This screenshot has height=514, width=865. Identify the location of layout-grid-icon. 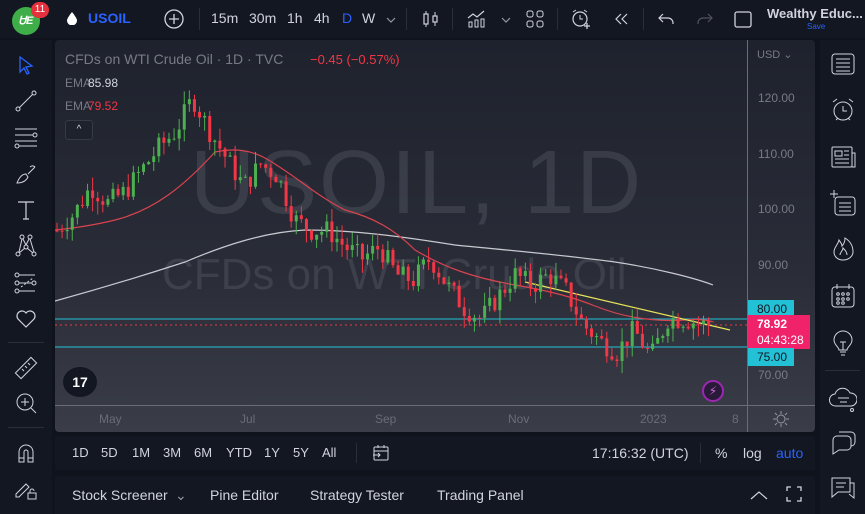
(535, 19).